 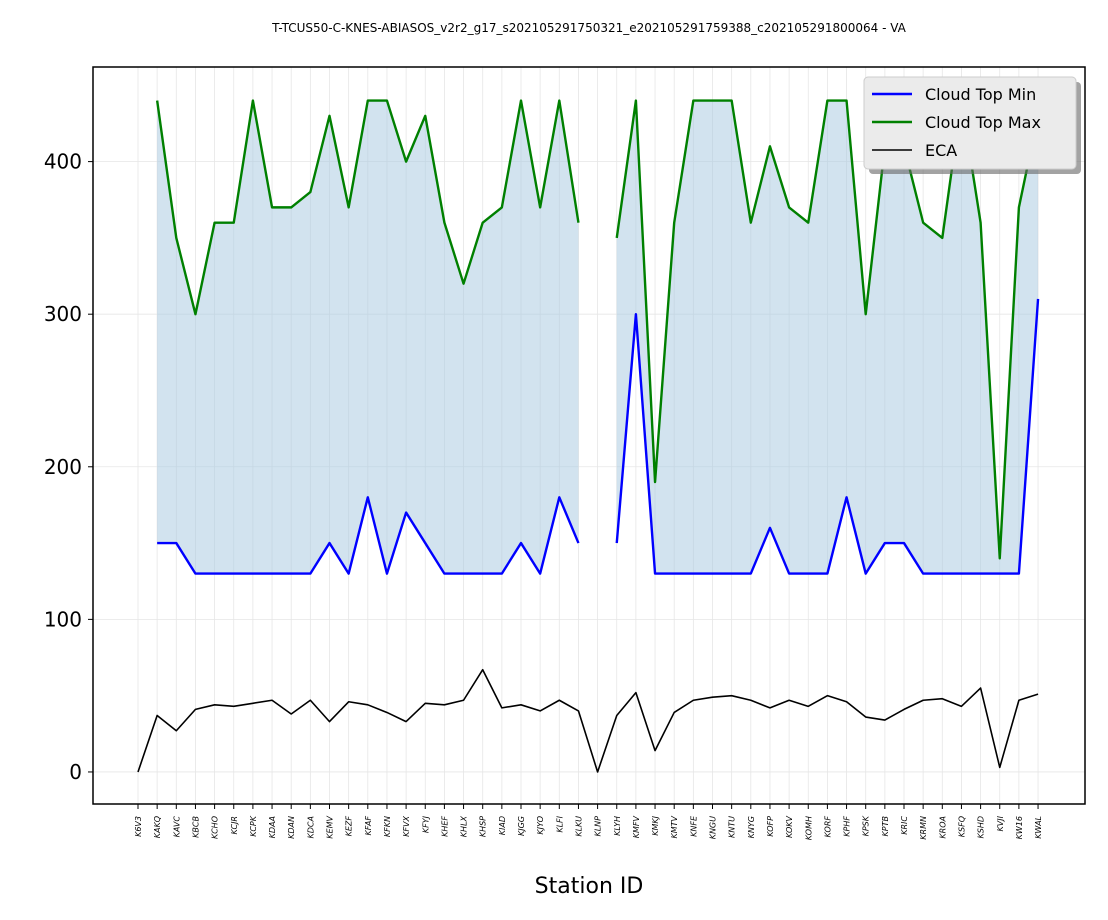 What do you see at coordinates (234, 825) in the screenshot?
I see `x-tick-label: KCJR` at bounding box center [234, 825].